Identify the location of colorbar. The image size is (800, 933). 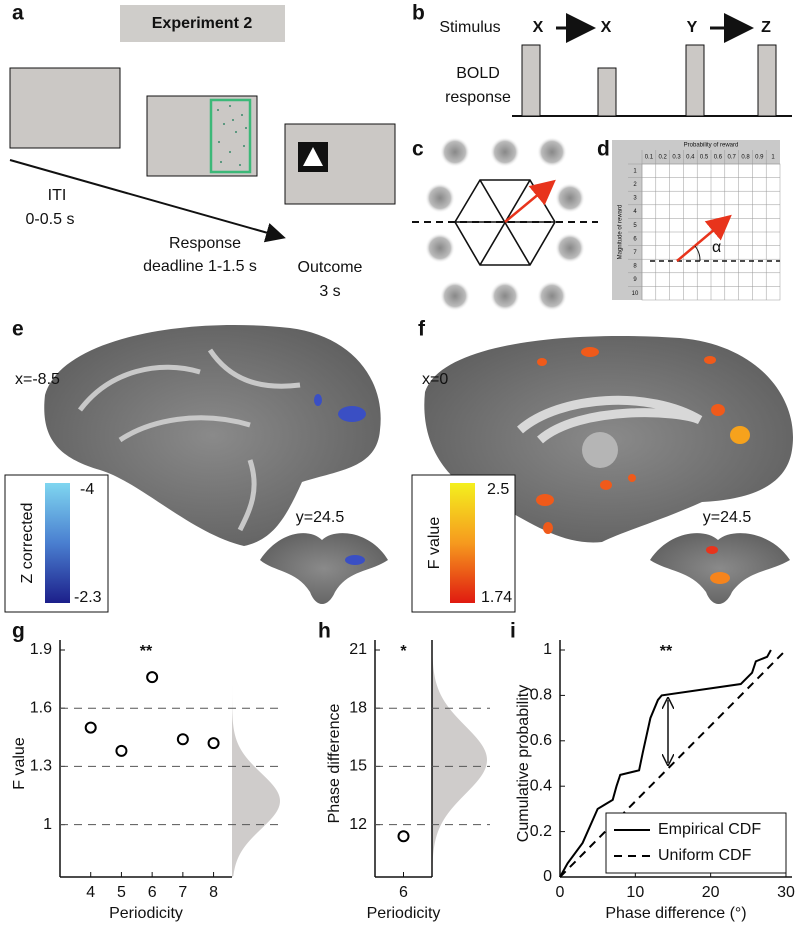
(57, 543).